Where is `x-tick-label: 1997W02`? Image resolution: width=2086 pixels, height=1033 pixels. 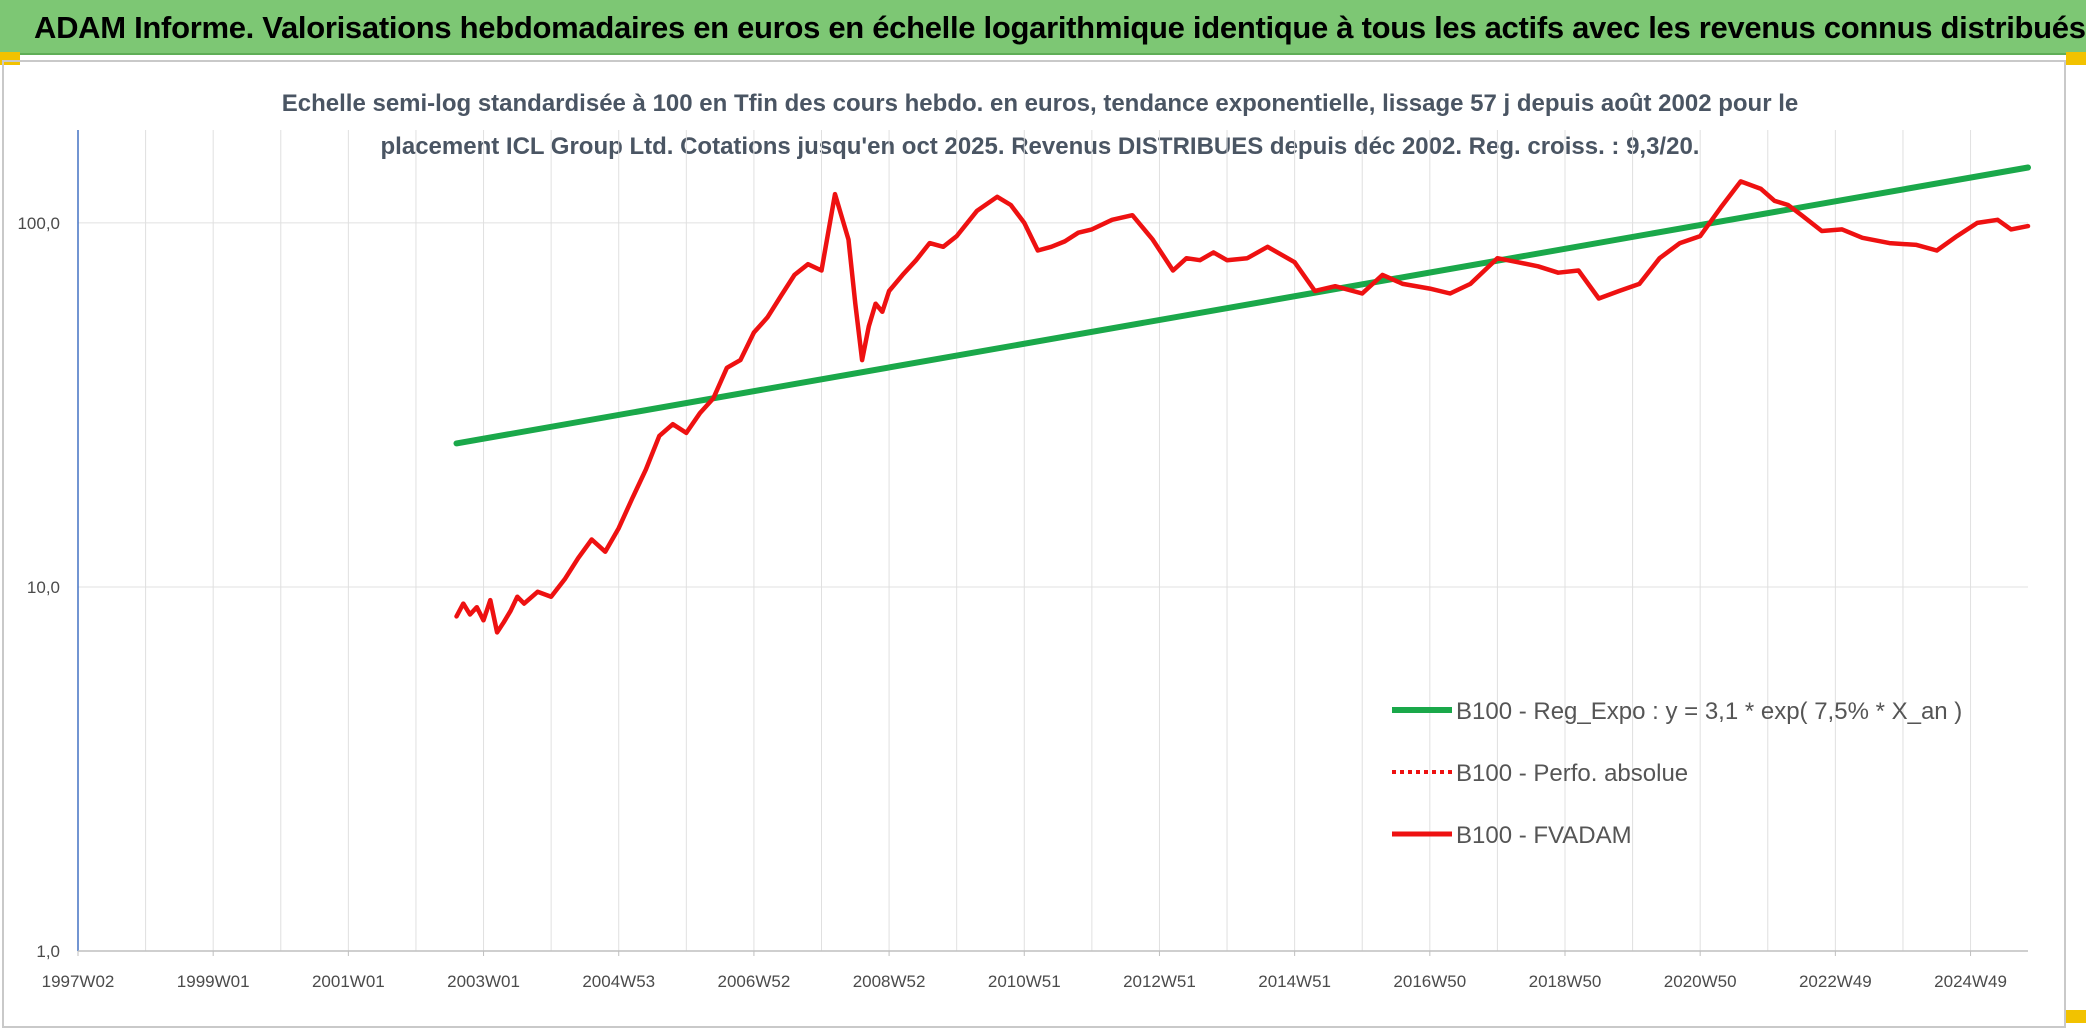 x-tick-label: 1997W02 is located at coordinates (78, 981).